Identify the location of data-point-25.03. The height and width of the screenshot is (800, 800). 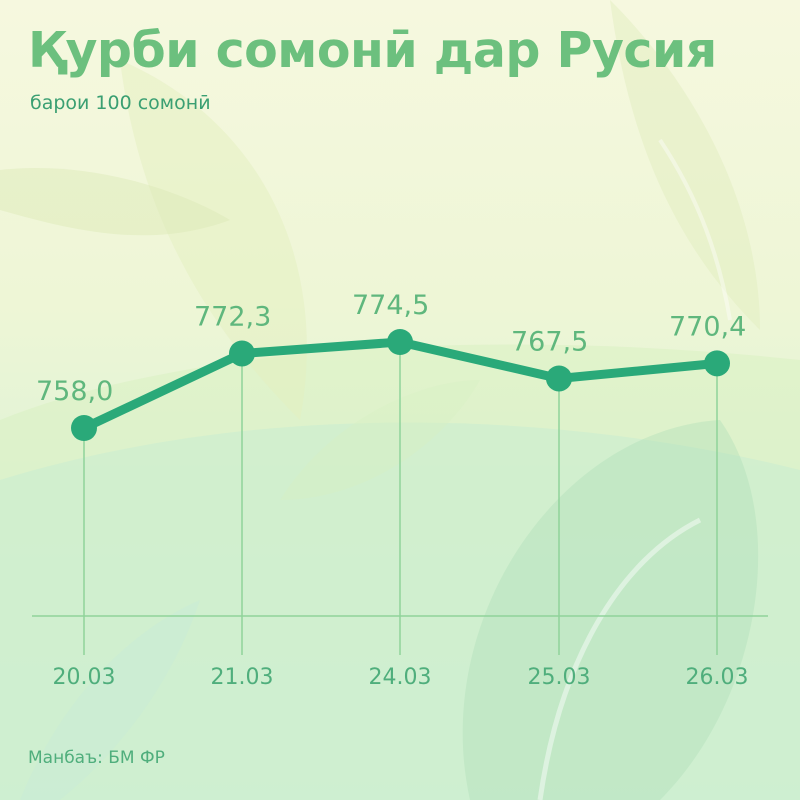
(559, 378).